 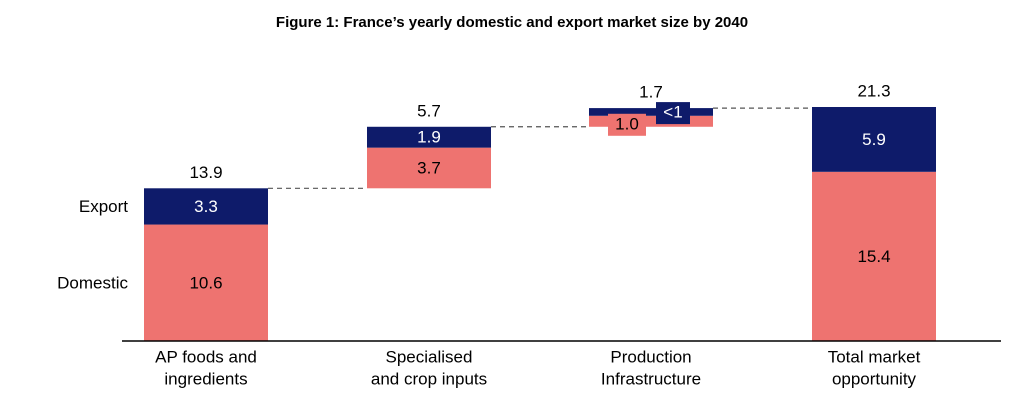 What do you see at coordinates (429, 378) in the screenshot?
I see `category-label-2-line-2: and crop inputs` at bounding box center [429, 378].